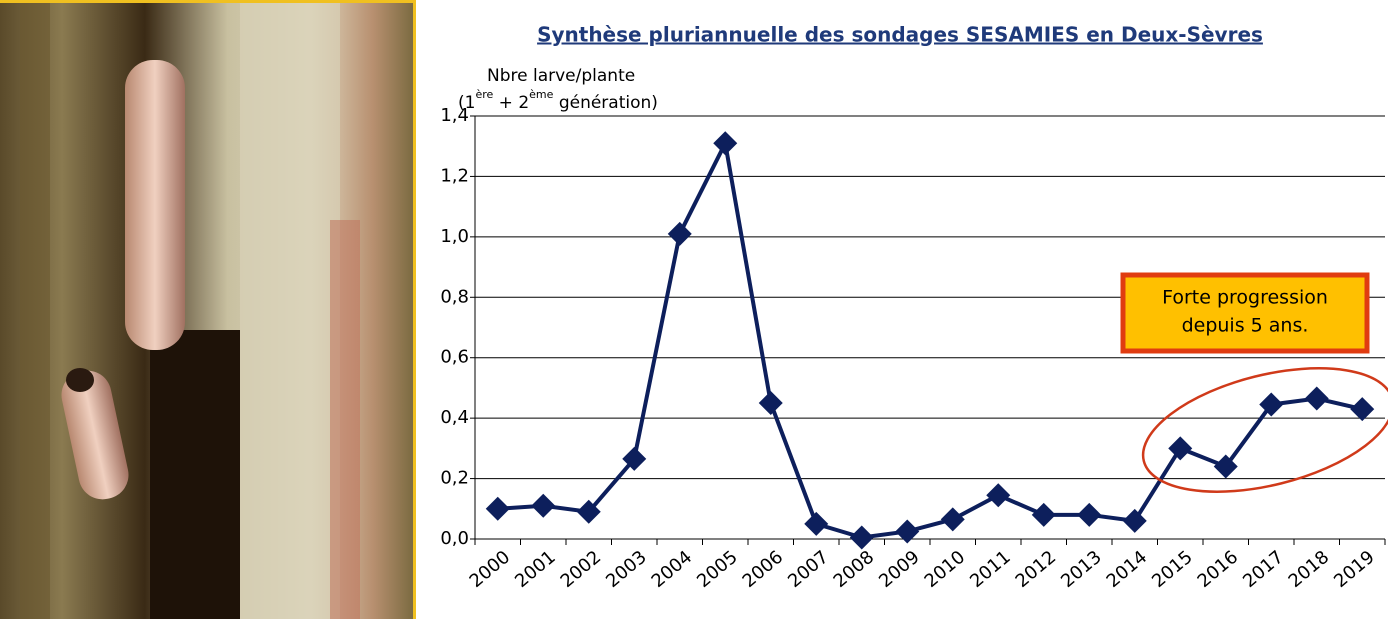 The height and width of the screenshot is (623, 1388). What do you see at coordinates (1309, 570) in the screenshot?
I see `x-tick-label: 2018` at bounding box center [1309, 570].